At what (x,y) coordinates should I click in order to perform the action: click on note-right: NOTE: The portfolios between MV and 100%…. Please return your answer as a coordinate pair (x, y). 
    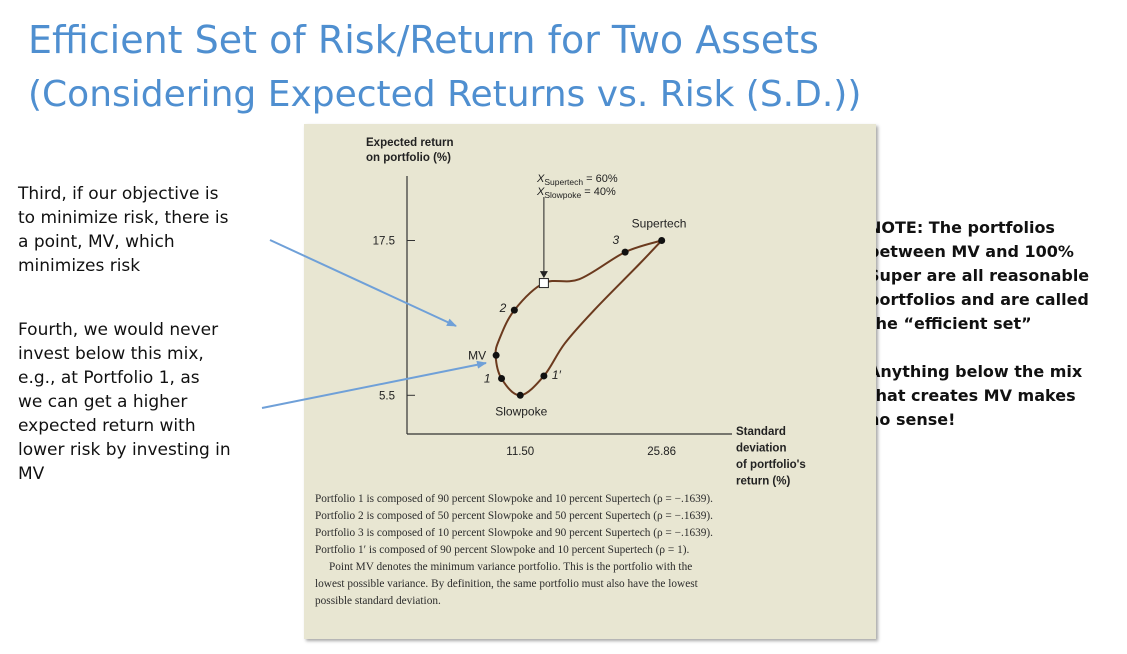
    Looking at the image, I should click on (978, 324).